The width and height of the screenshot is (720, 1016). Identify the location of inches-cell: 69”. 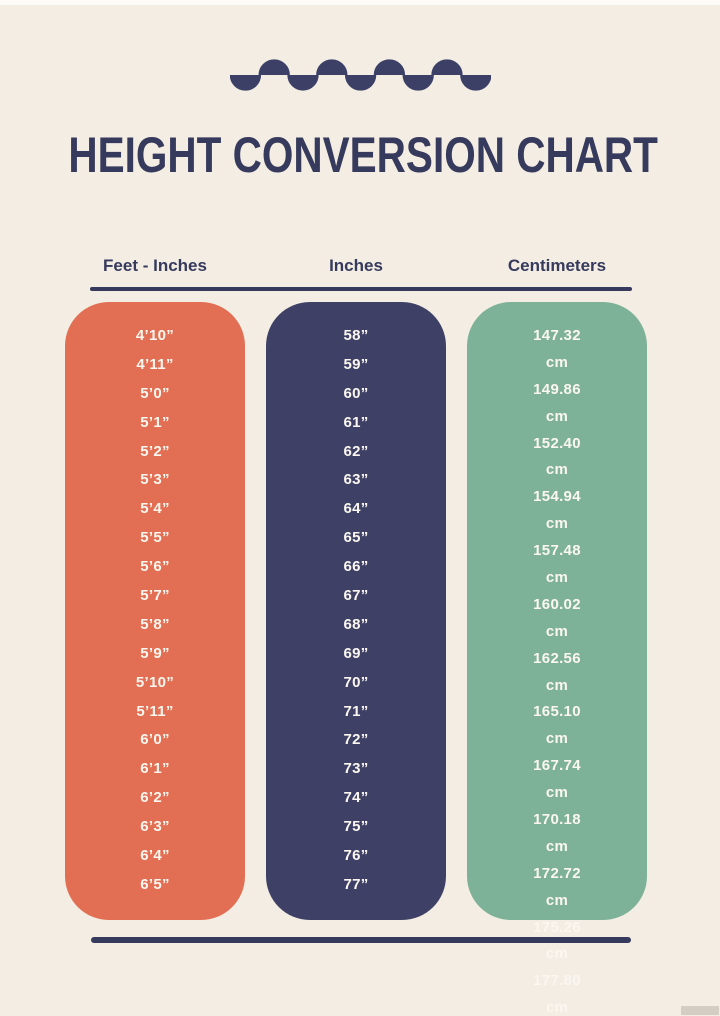
(356, 653).